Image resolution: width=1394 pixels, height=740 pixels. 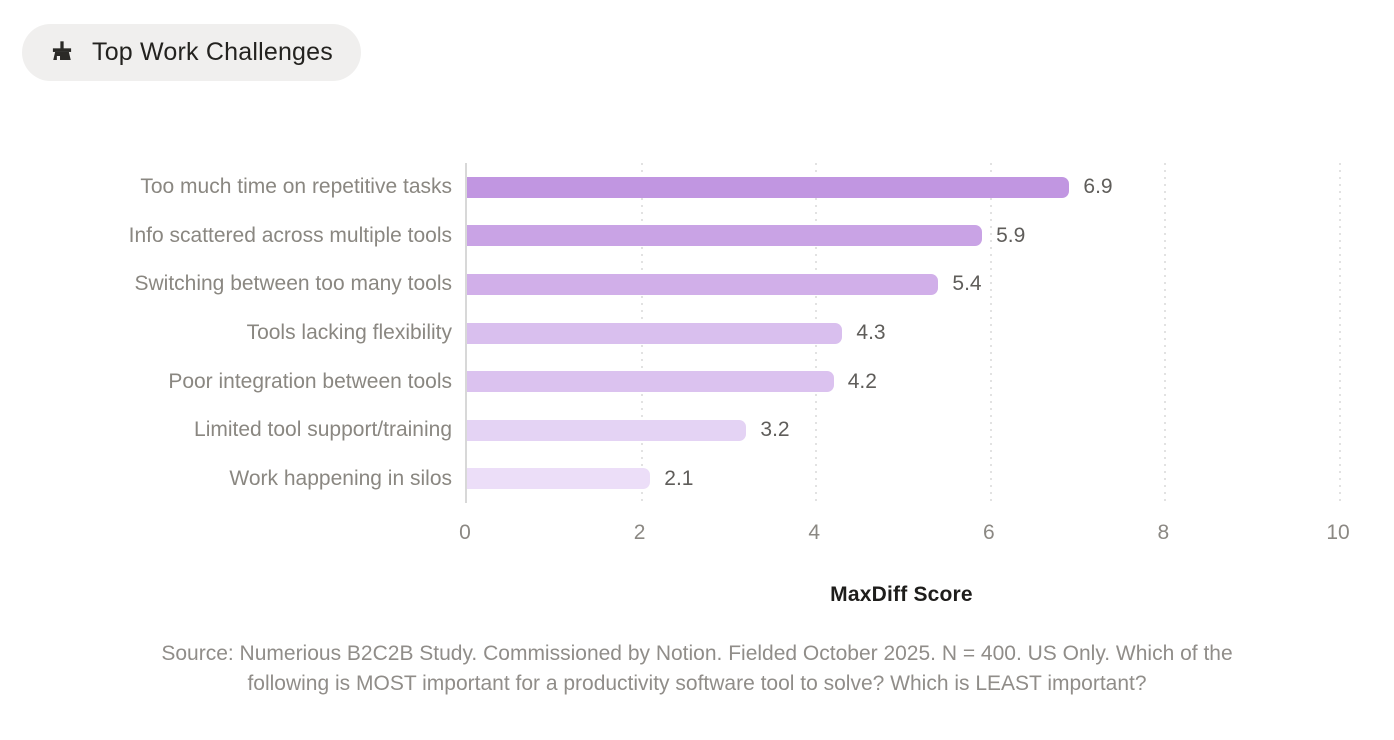 What do you see at coordinates (902, 430) in the screenshot?
I see `bar-row: 3.2` at bounding box center [902, 430].